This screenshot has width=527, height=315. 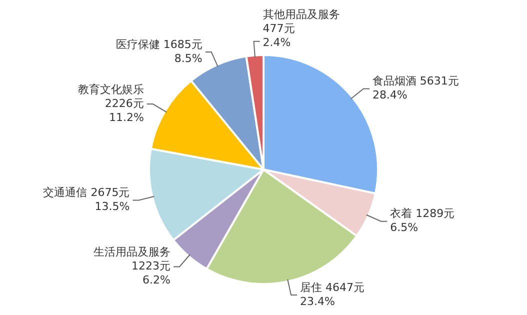 I want to click on slice-label: 教育文化娱乐, so click(x=111, y=89).